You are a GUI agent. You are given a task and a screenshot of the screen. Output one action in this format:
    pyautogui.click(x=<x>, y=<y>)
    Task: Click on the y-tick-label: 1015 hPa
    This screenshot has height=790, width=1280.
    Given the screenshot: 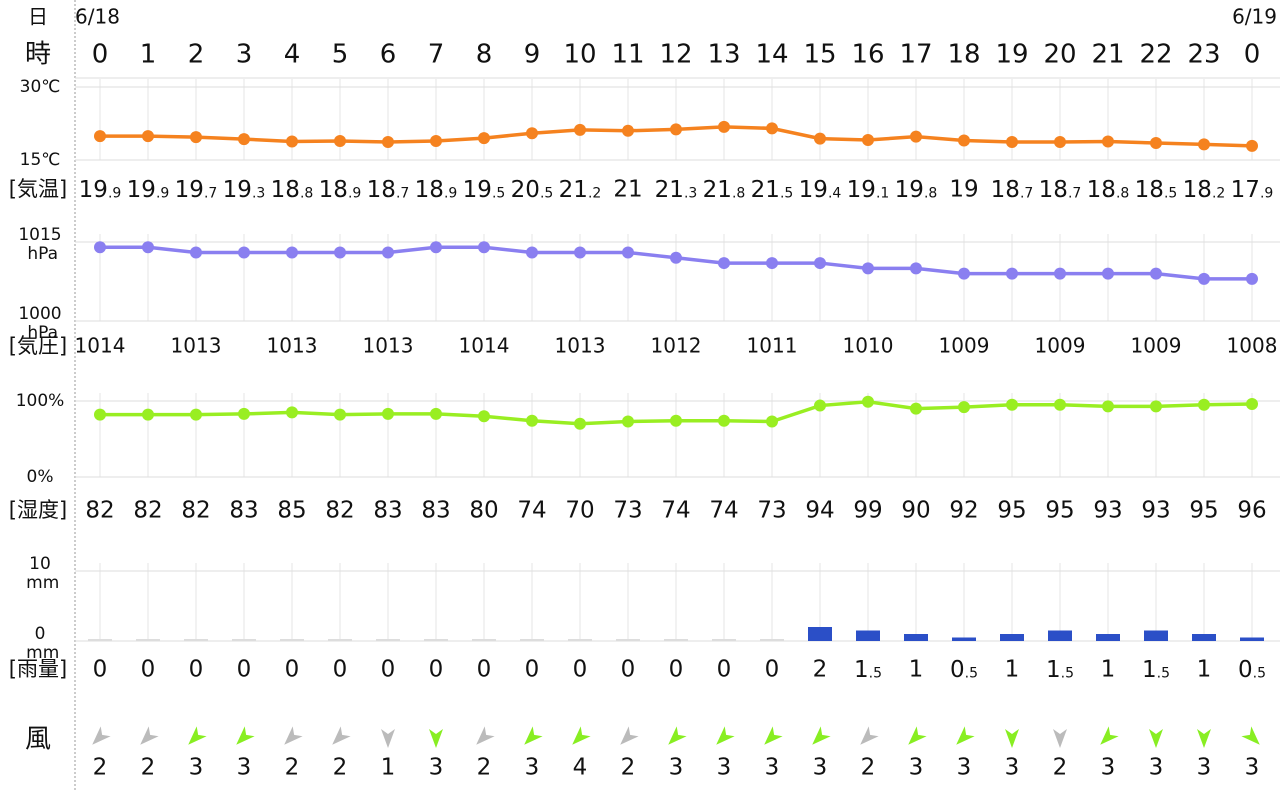 What is the action you would take?
    pyautogui.click(x=39, y=244)
    